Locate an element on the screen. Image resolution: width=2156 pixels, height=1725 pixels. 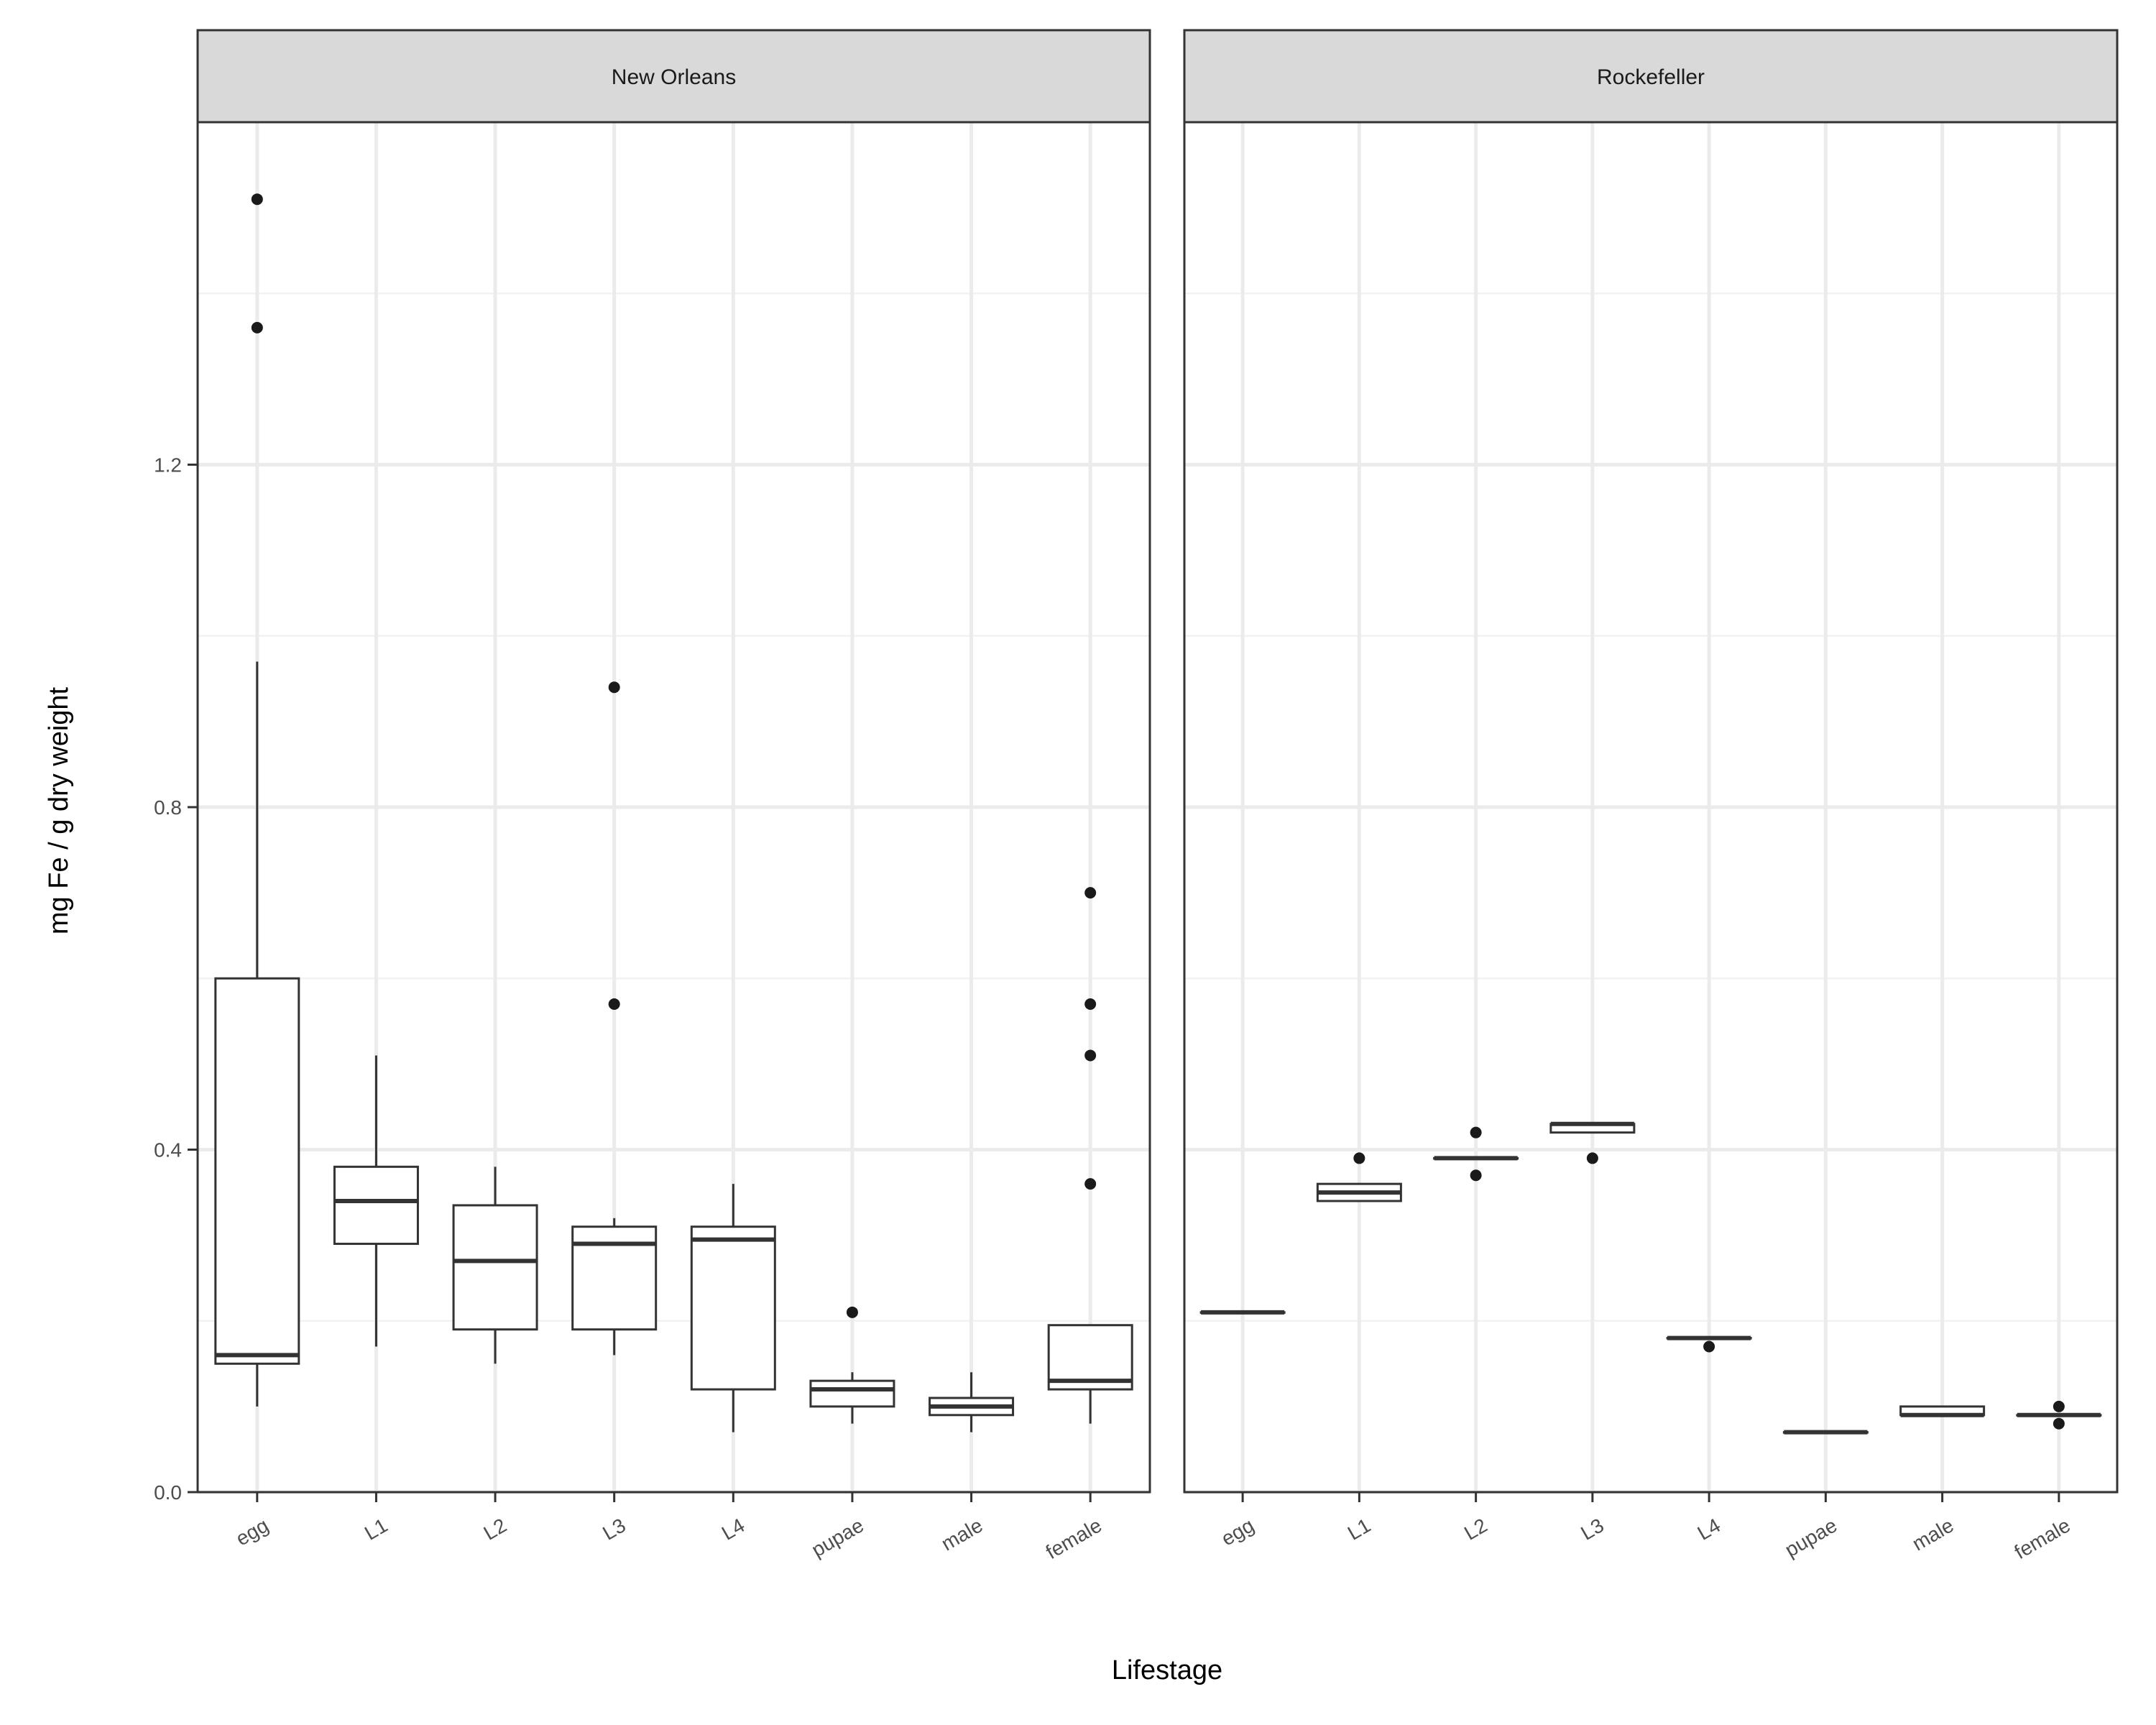
y-axis-title: mg Fe / g dry weight is located at coordinates (59, 810).